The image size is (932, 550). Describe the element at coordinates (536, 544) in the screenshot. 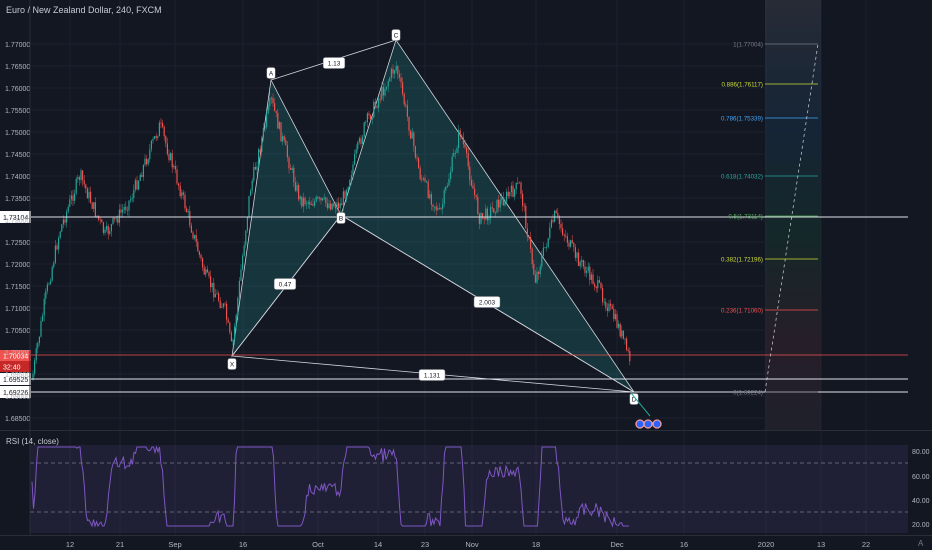

I see `time-tick-label: 18` at that location.